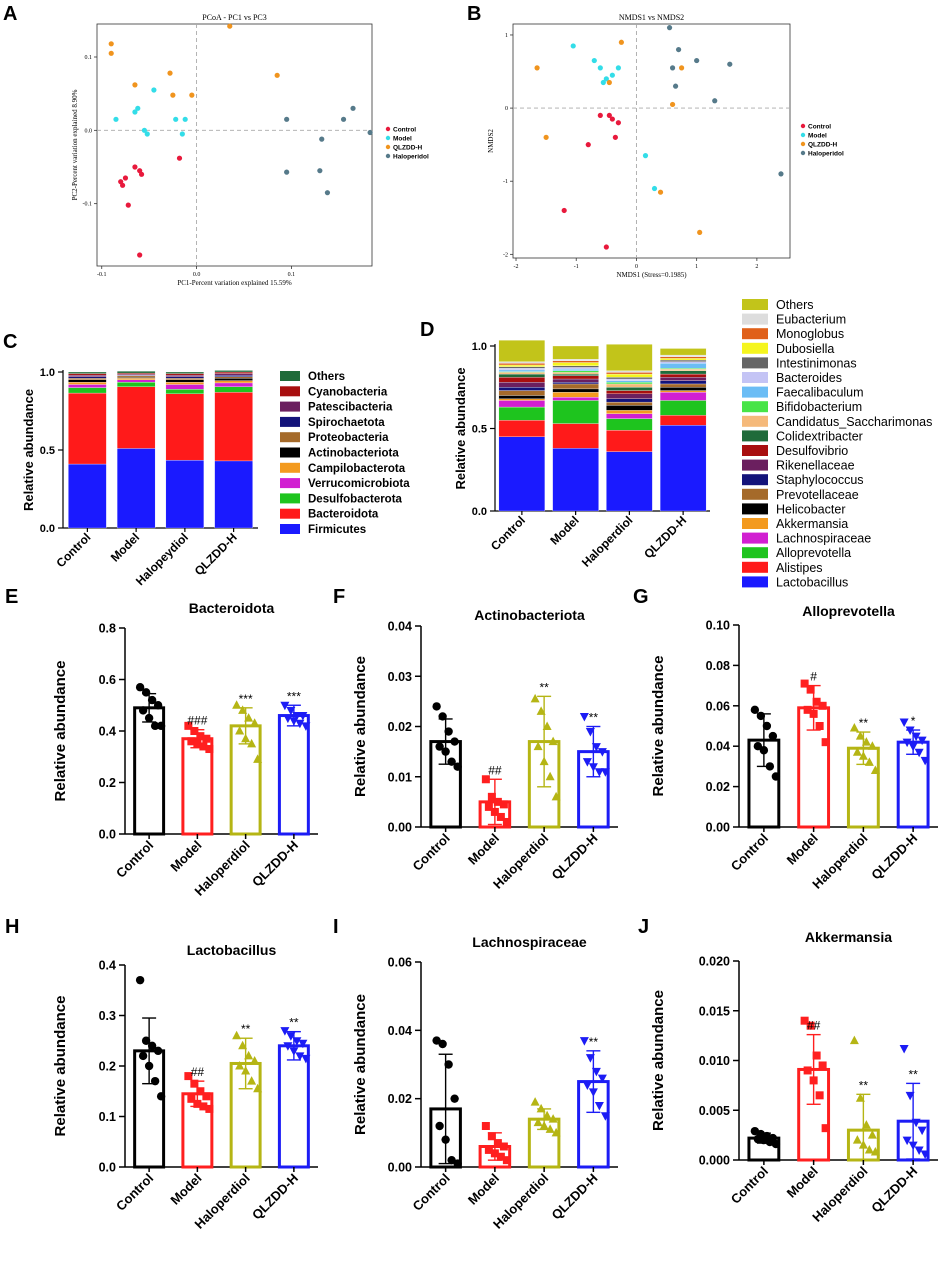 The width and height of the screenshot is (948, 1280). What do you see at coordinates (60, 1066) in the screenshot?
I see `y-axis-label: Relative abundance` at bounding box center [60, 1066].